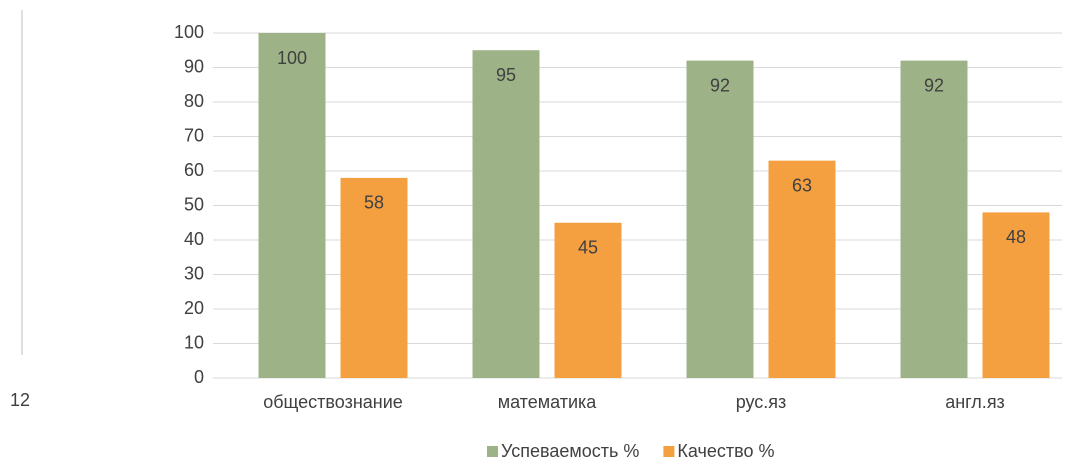 The width and height of the screenshot is (1072, 463). I want to click on data-label: 100, so click(292, 58).